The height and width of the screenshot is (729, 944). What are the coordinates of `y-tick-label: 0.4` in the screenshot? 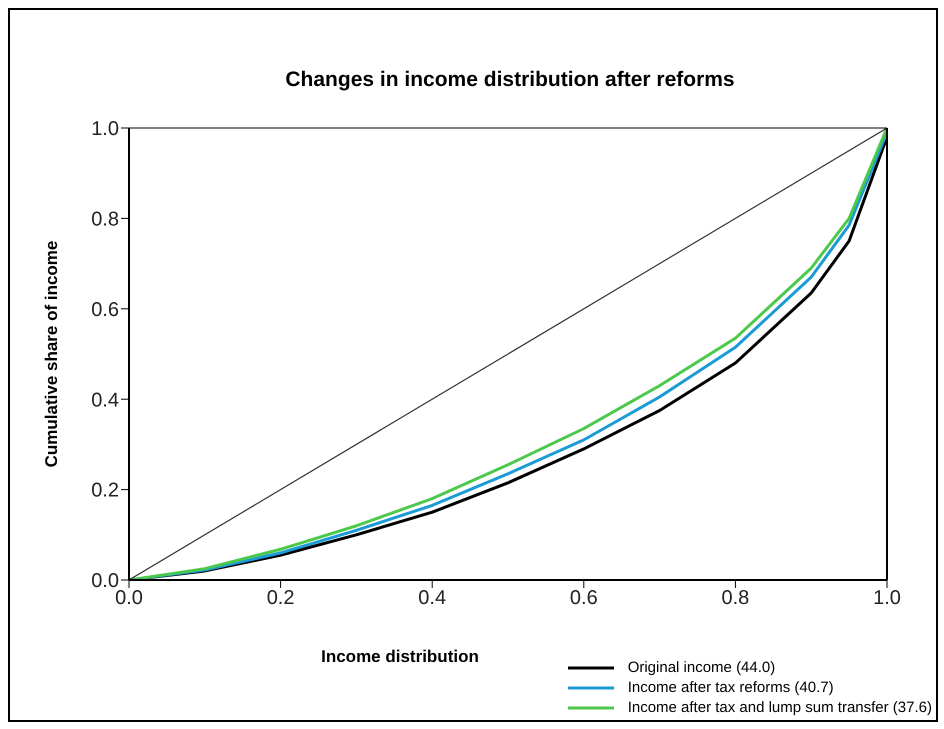 It's located at (105, 400).